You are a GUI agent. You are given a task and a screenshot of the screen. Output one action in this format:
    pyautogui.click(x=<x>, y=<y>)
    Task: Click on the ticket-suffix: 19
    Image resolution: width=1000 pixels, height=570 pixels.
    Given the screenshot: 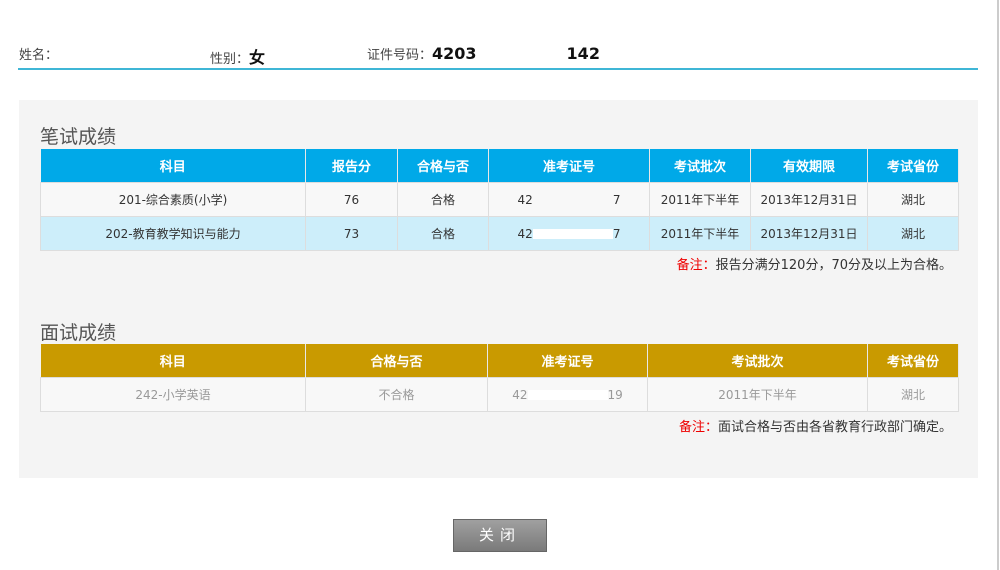 What is the action you would take?
    pyautogui.click(x=615, y=394)
    